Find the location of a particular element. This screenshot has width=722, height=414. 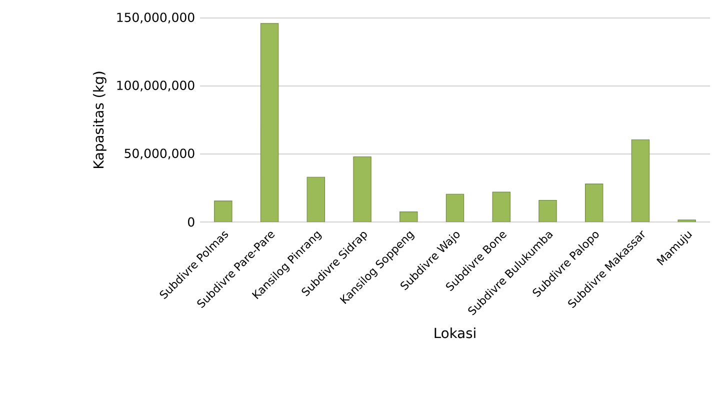

y-tick-label: 100,000,000 is located at coordinates (155, 86).